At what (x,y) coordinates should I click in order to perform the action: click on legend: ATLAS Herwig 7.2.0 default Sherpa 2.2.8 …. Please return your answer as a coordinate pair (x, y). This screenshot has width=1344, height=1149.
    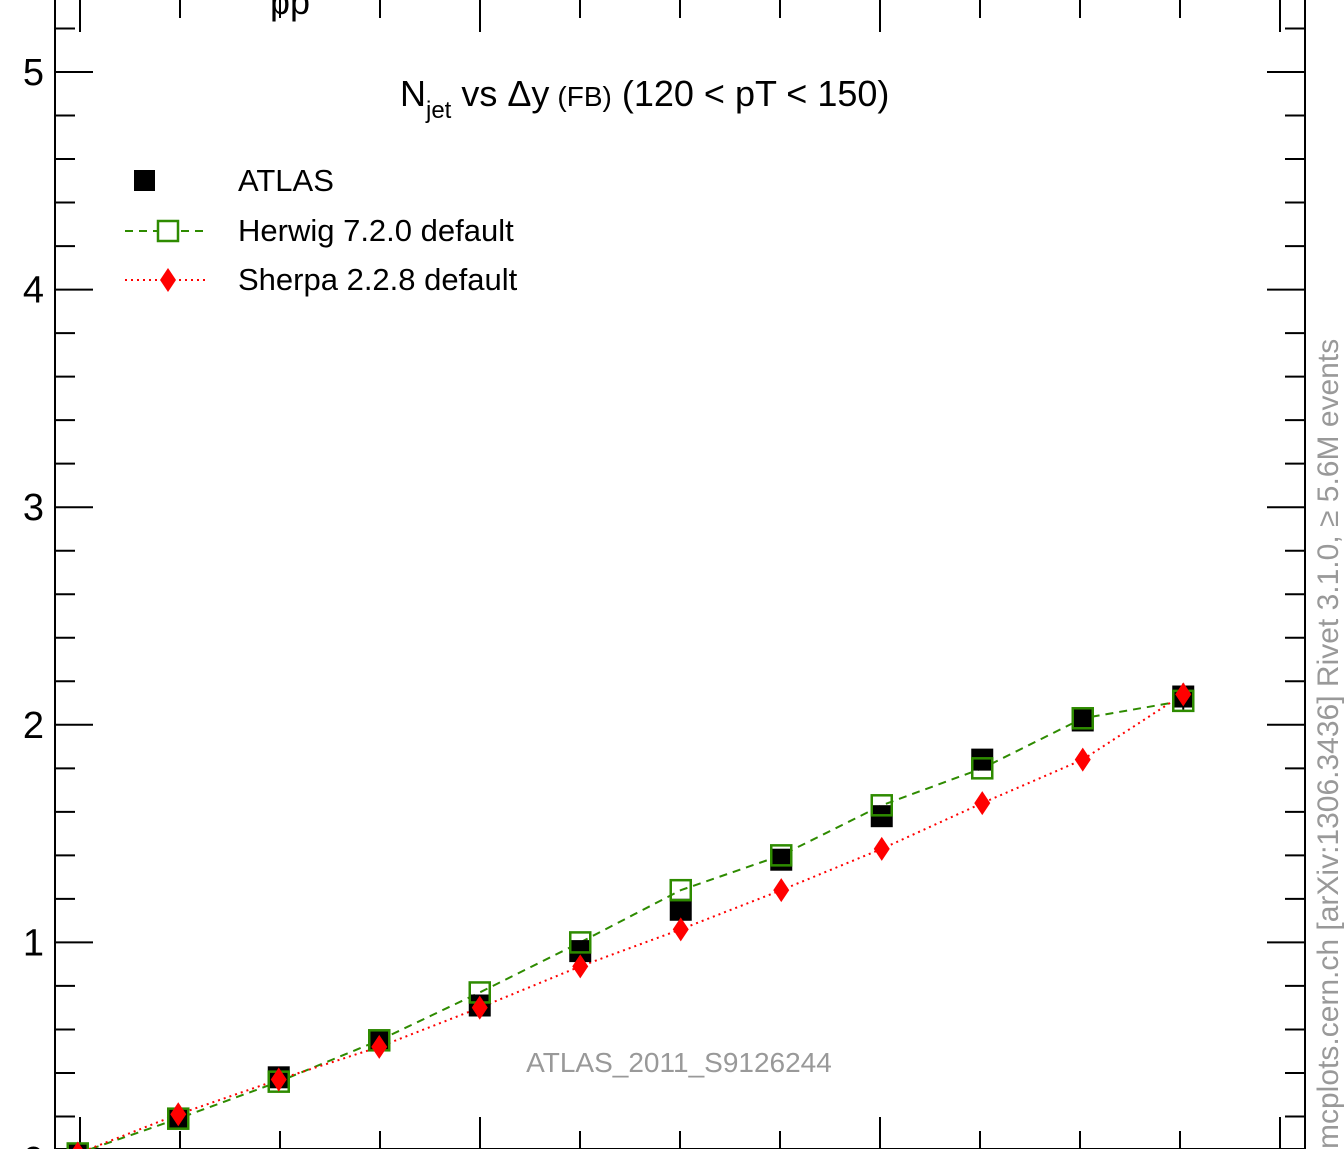
    Looking at the image, I should click on (321, 230).